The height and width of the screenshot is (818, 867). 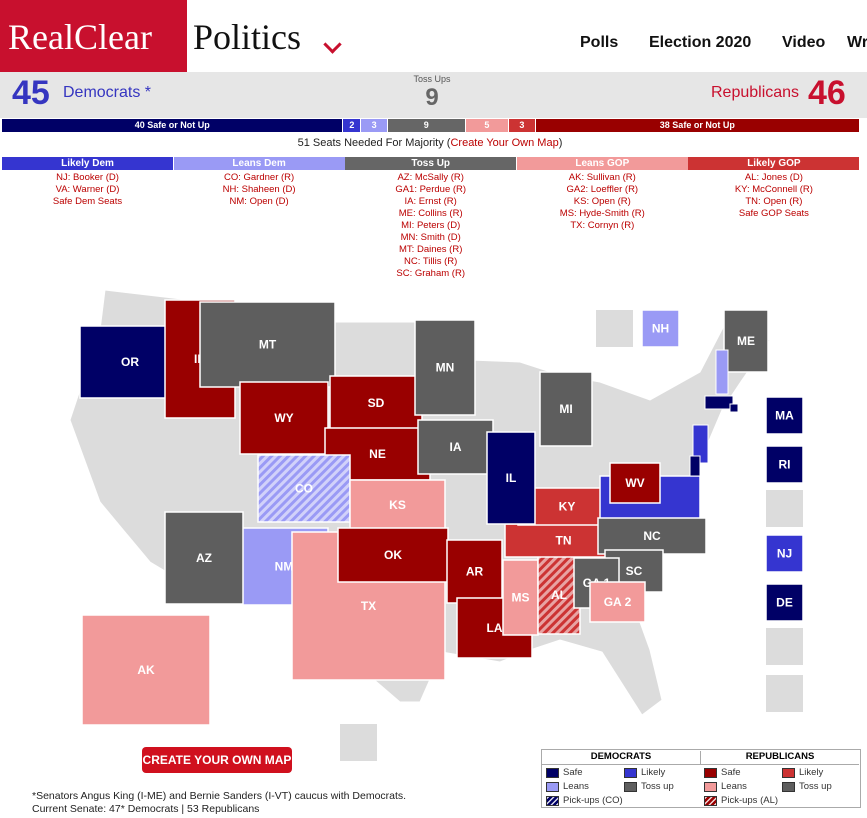 What do you see at coordinates (564, 541) in the screenshot?
I see `state-label: TN` at bounding box center [564, 541].